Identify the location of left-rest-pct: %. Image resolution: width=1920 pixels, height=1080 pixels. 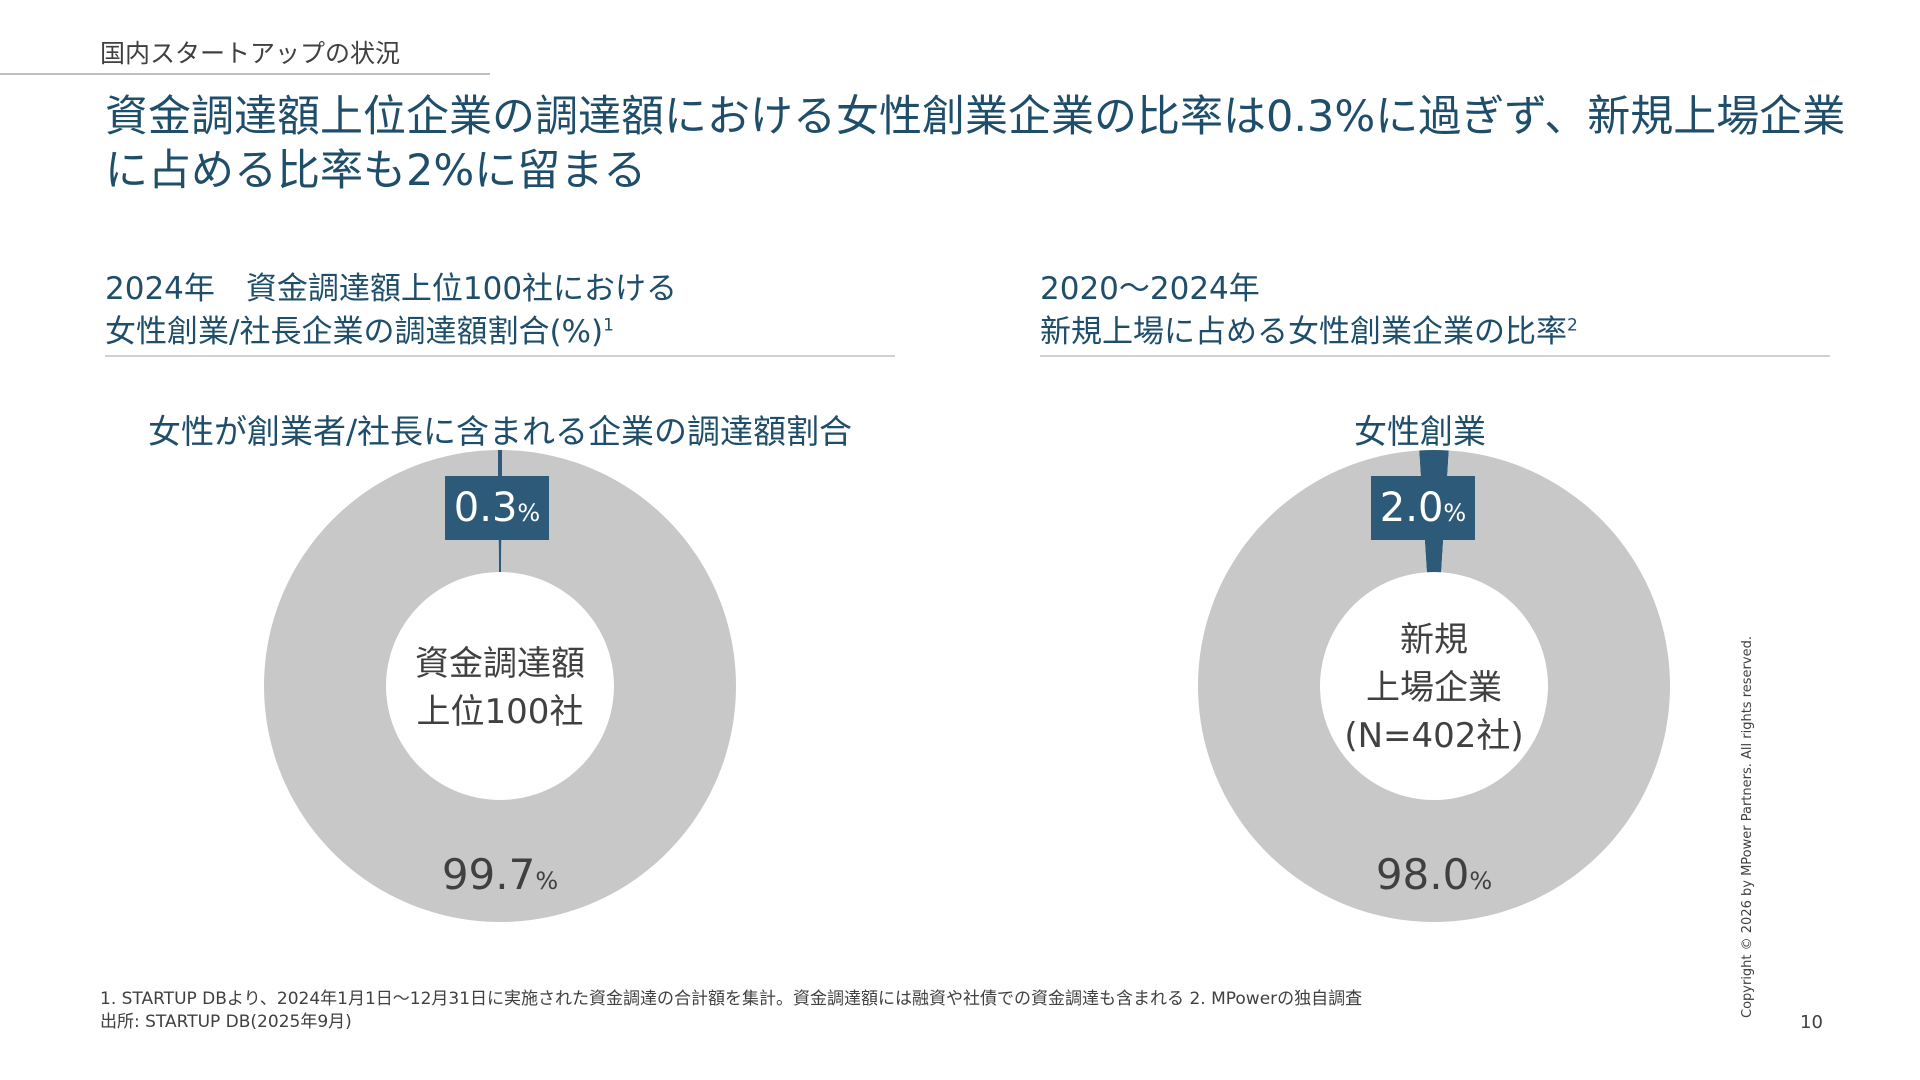
(547, 881).